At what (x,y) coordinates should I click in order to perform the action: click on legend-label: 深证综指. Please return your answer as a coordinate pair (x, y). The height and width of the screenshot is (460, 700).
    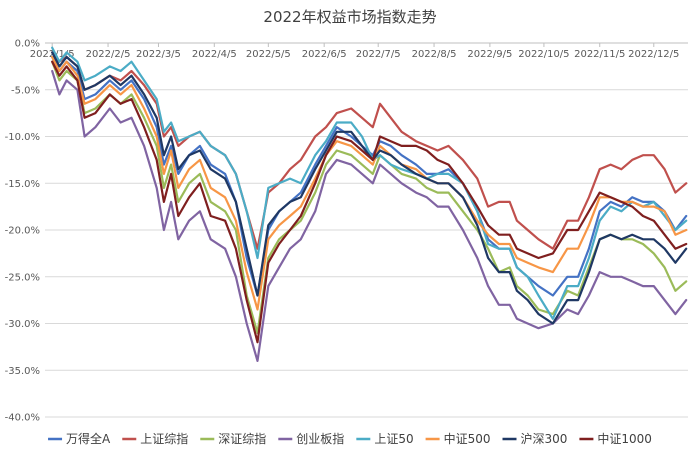
    Looking at the image, I should click on (242, 438).